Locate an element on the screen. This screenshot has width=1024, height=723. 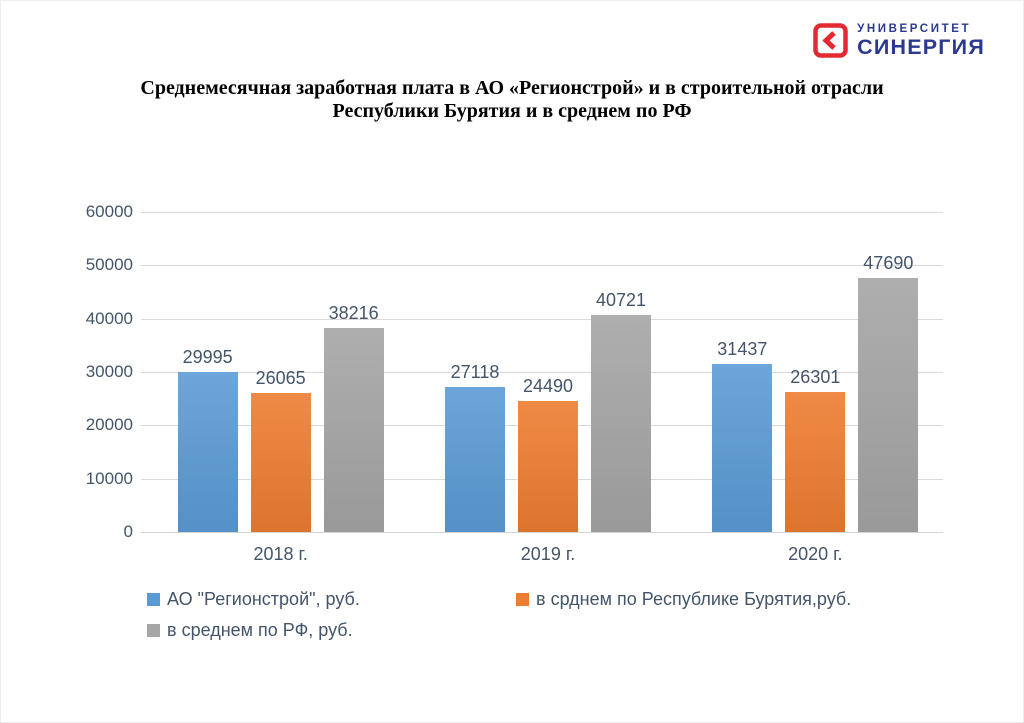
x-axis-category-label: 2020 г. is located at coordinates (815, 554).